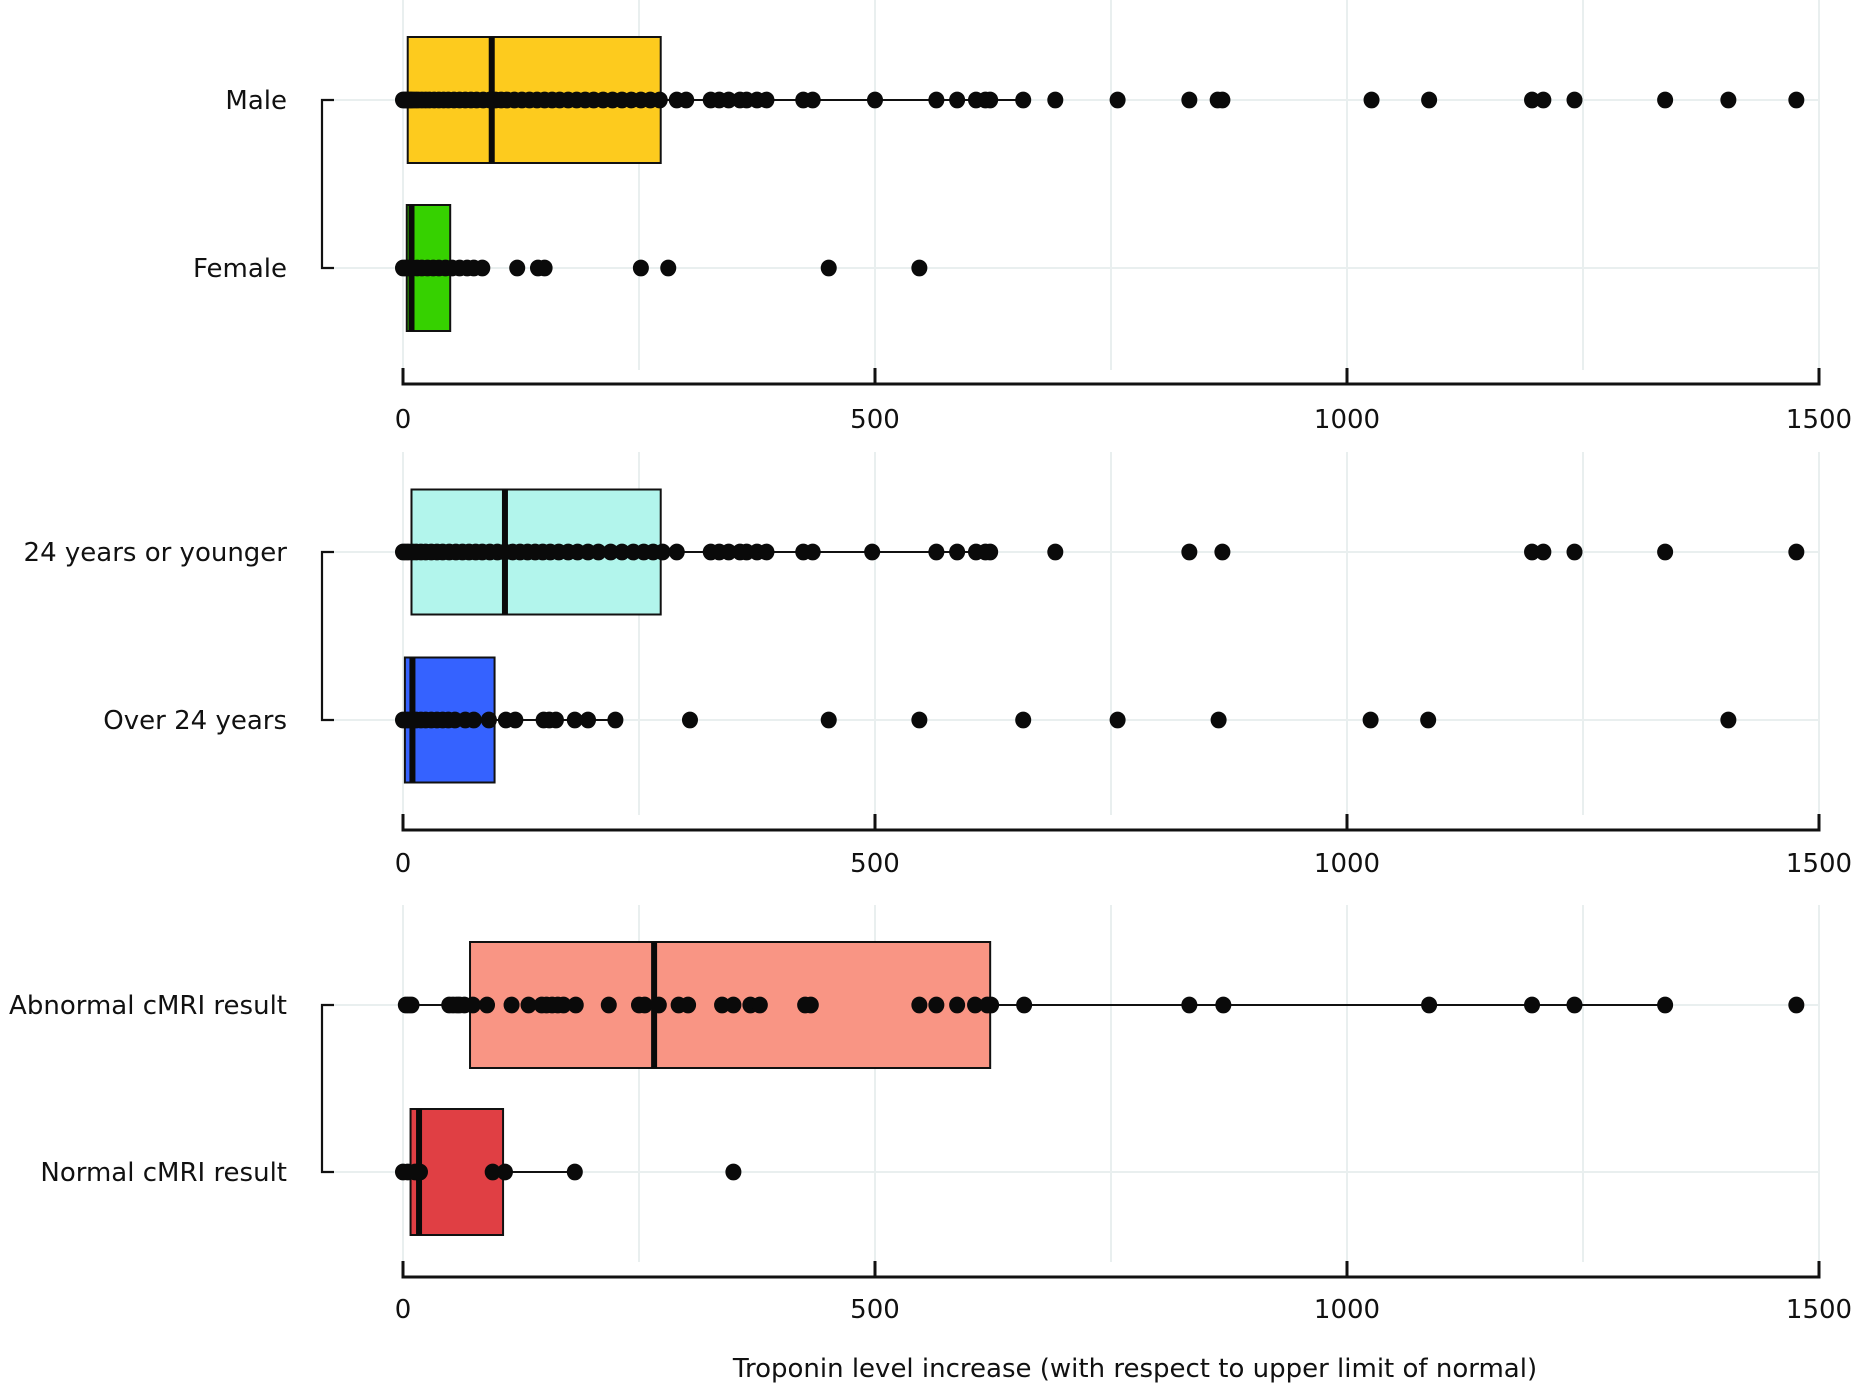  What do you see at coordinates (391, 1172) in the screenshot?
I see `box-group-normal-cmri-result: Normal cMRI result` at bounding box center [391, 1172].